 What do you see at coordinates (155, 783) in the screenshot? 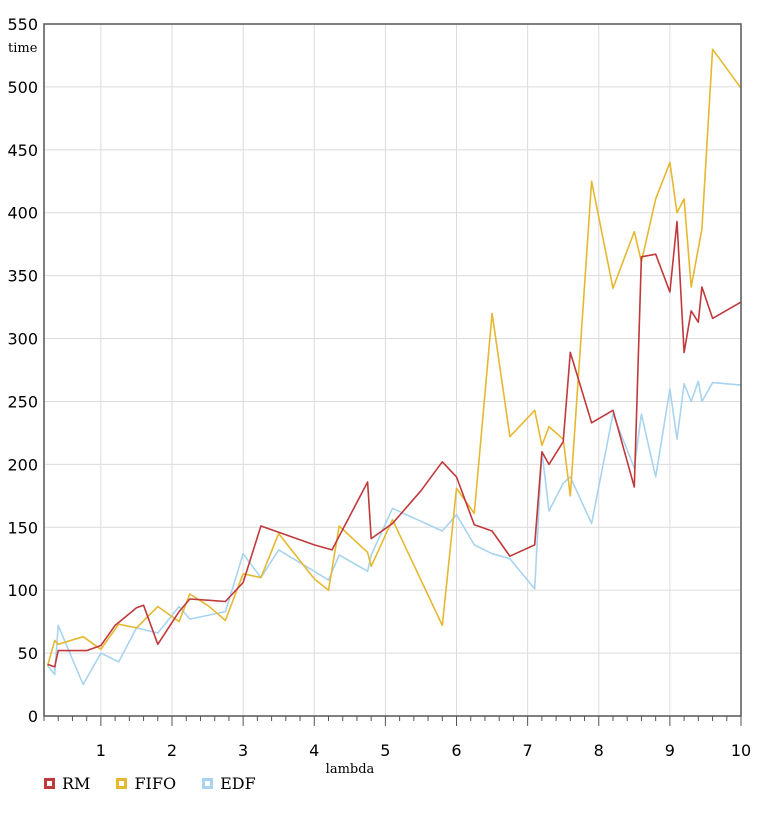
I see `legend-label: FIFO` at bounding box center [155, 783].